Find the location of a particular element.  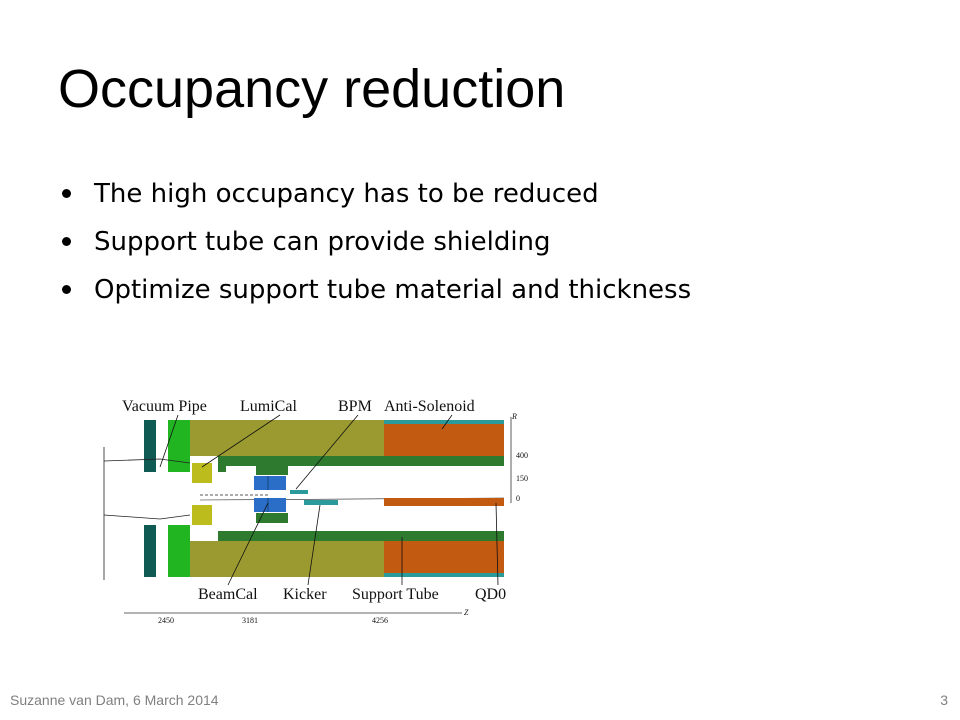

bpm-marker is located at coordinates (299, 492).